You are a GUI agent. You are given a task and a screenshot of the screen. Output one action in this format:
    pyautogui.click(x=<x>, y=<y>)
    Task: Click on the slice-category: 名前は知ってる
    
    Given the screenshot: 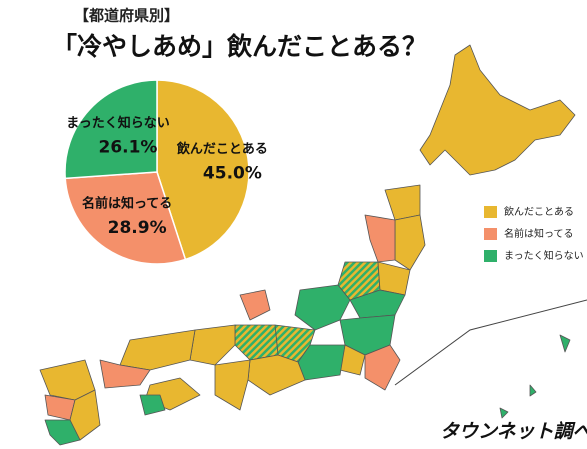 What is the action you would take?
    pyautogui.click(x=127, y=204)
    